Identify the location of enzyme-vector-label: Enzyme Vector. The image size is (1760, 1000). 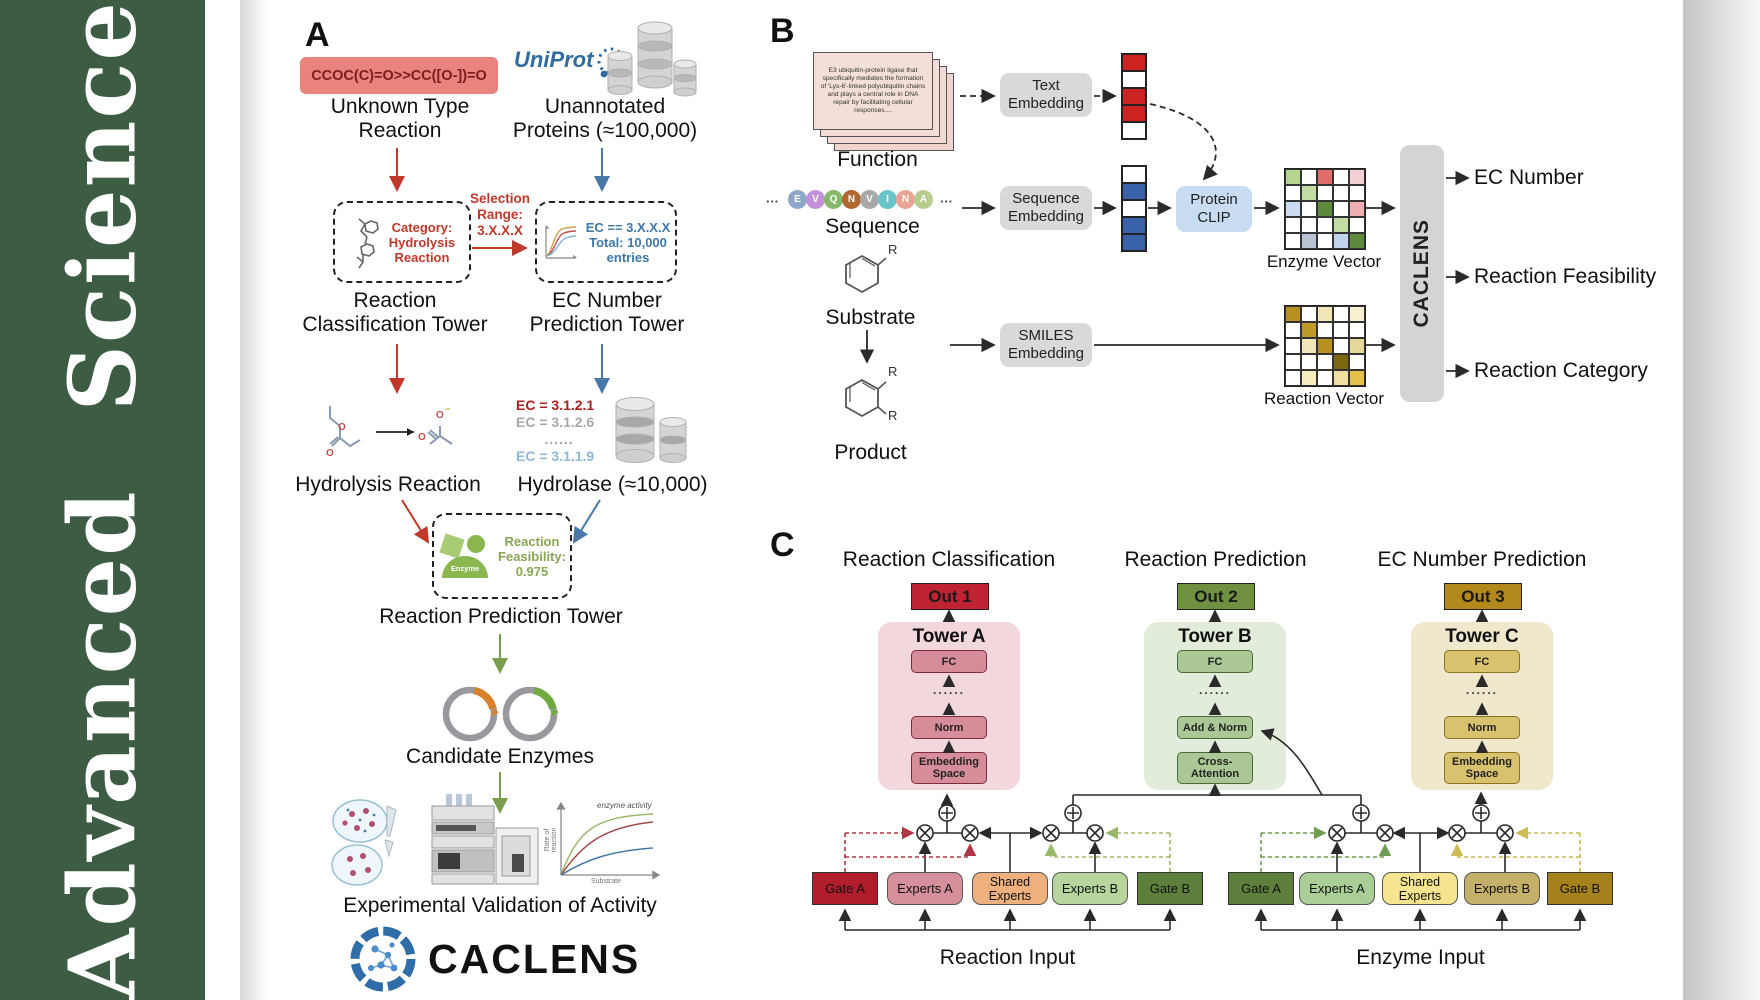
(1324, 261).